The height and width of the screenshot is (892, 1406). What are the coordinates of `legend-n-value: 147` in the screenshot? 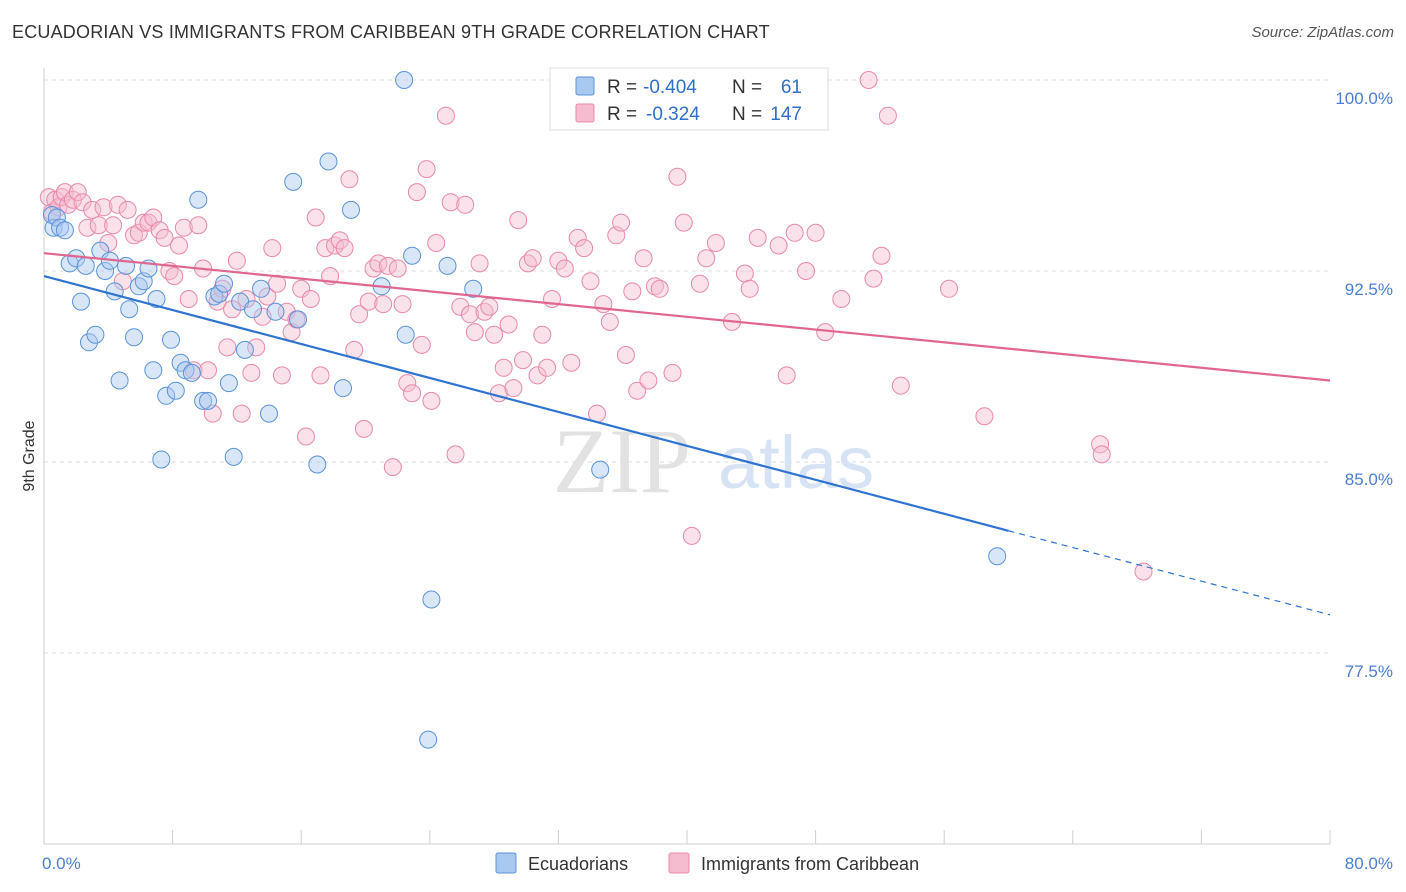 It's located at (786, 114).